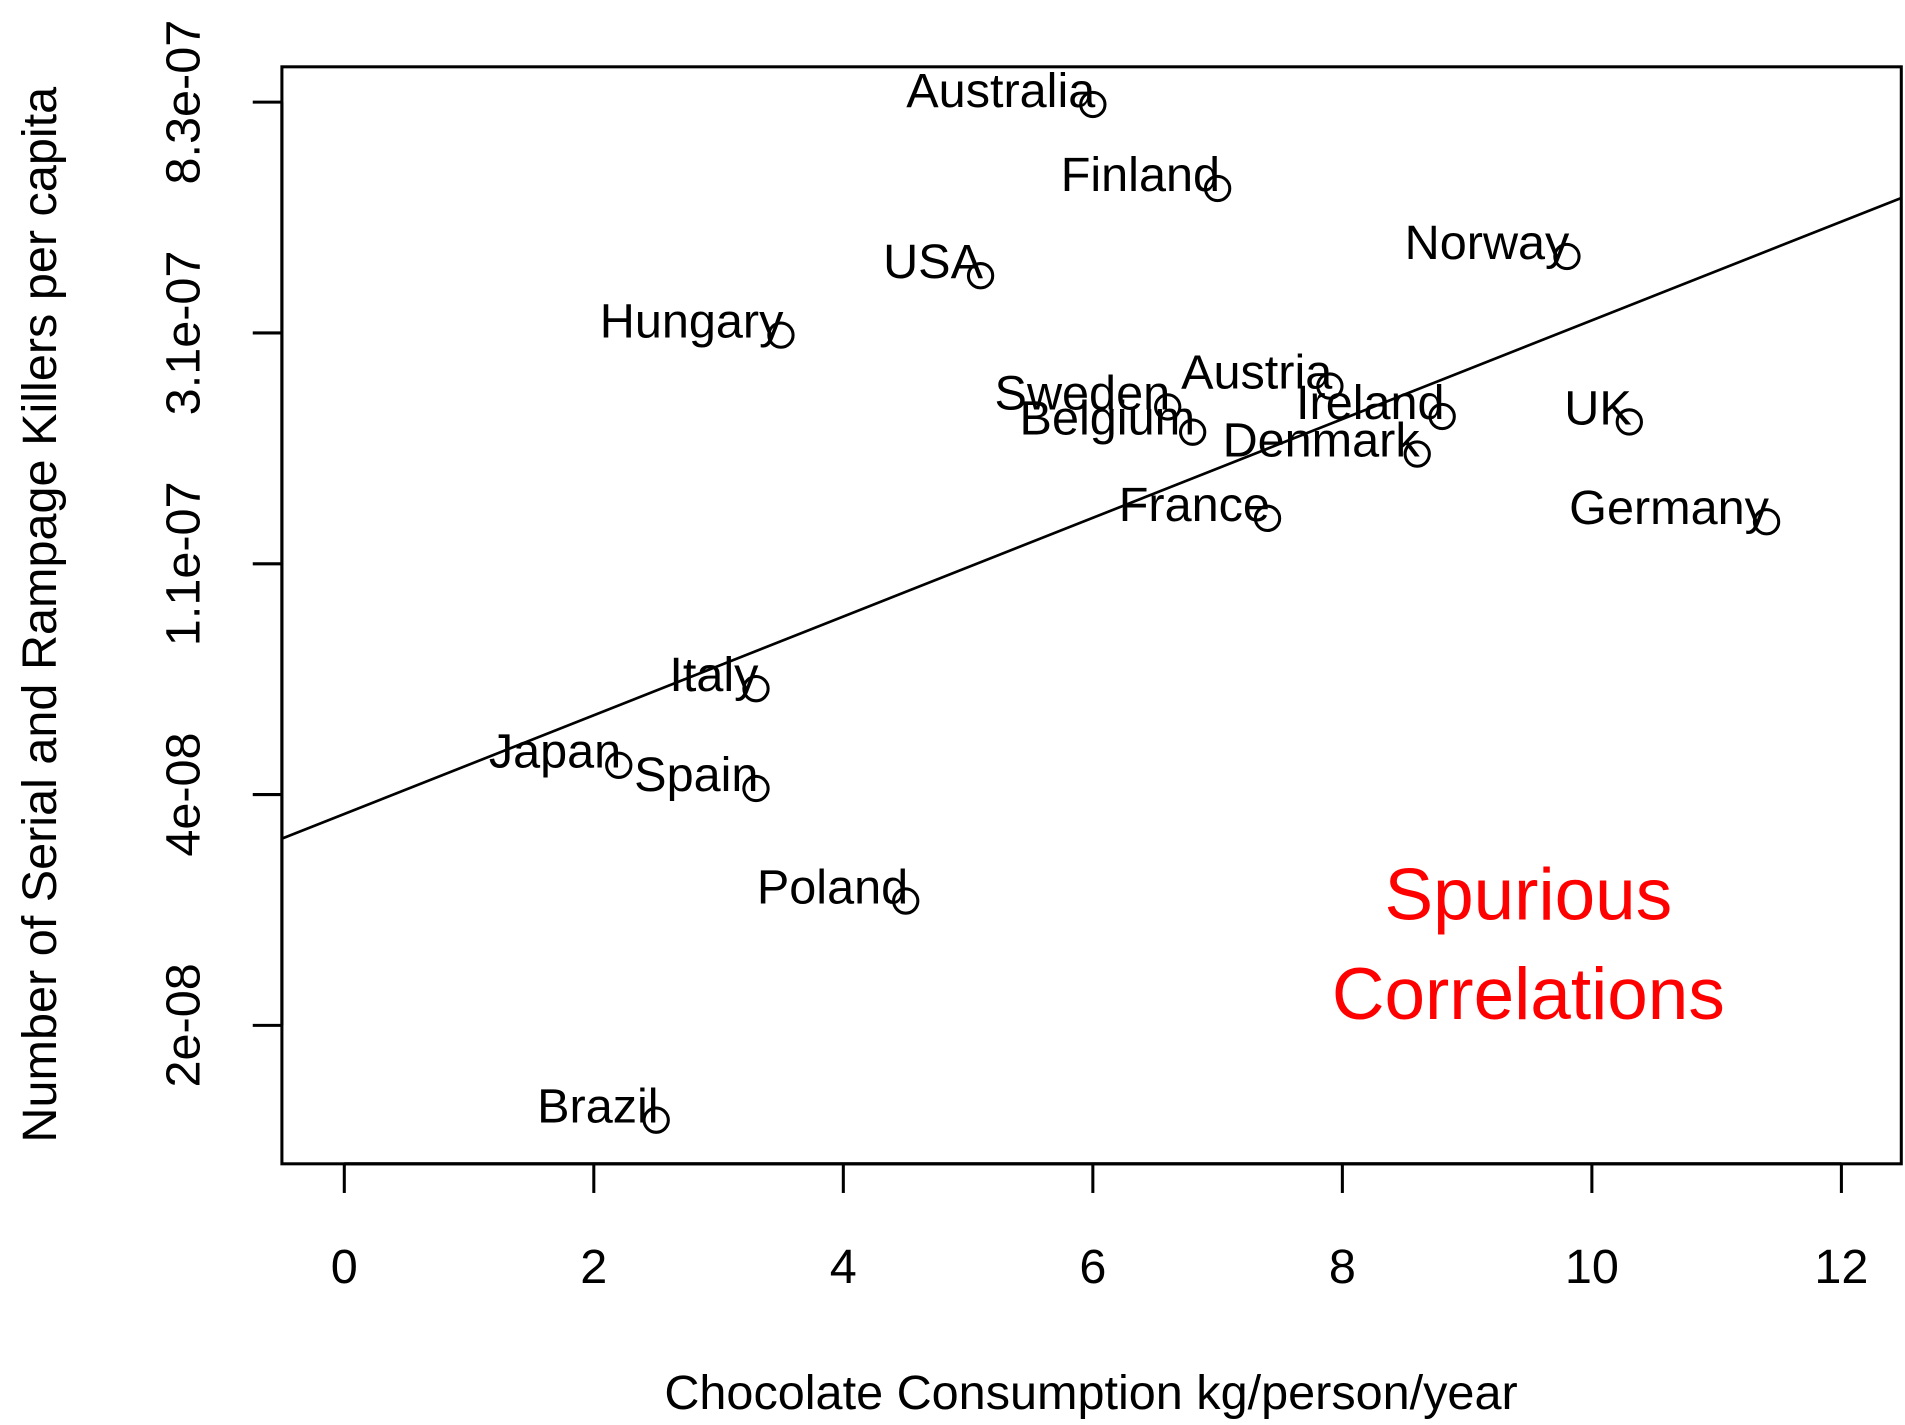 The image size is (1905, 1425). What do you see at coordinates (1194, 505) in the screenshot?
I see `point-label: France` at bounding box center [1194, 505].